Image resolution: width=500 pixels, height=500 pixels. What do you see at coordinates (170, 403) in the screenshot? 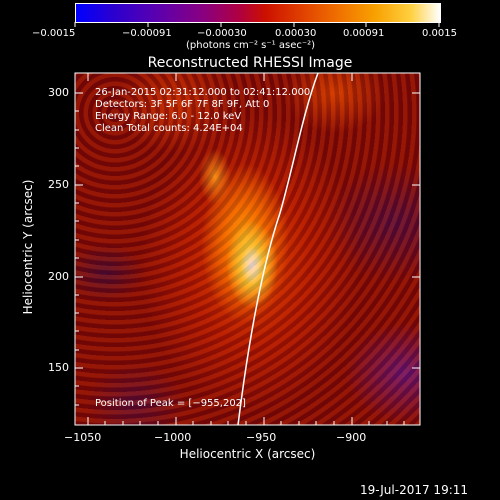
I see `peak-position-label: Position of Peak = [−955,202]` at bounding box center [170, 403].